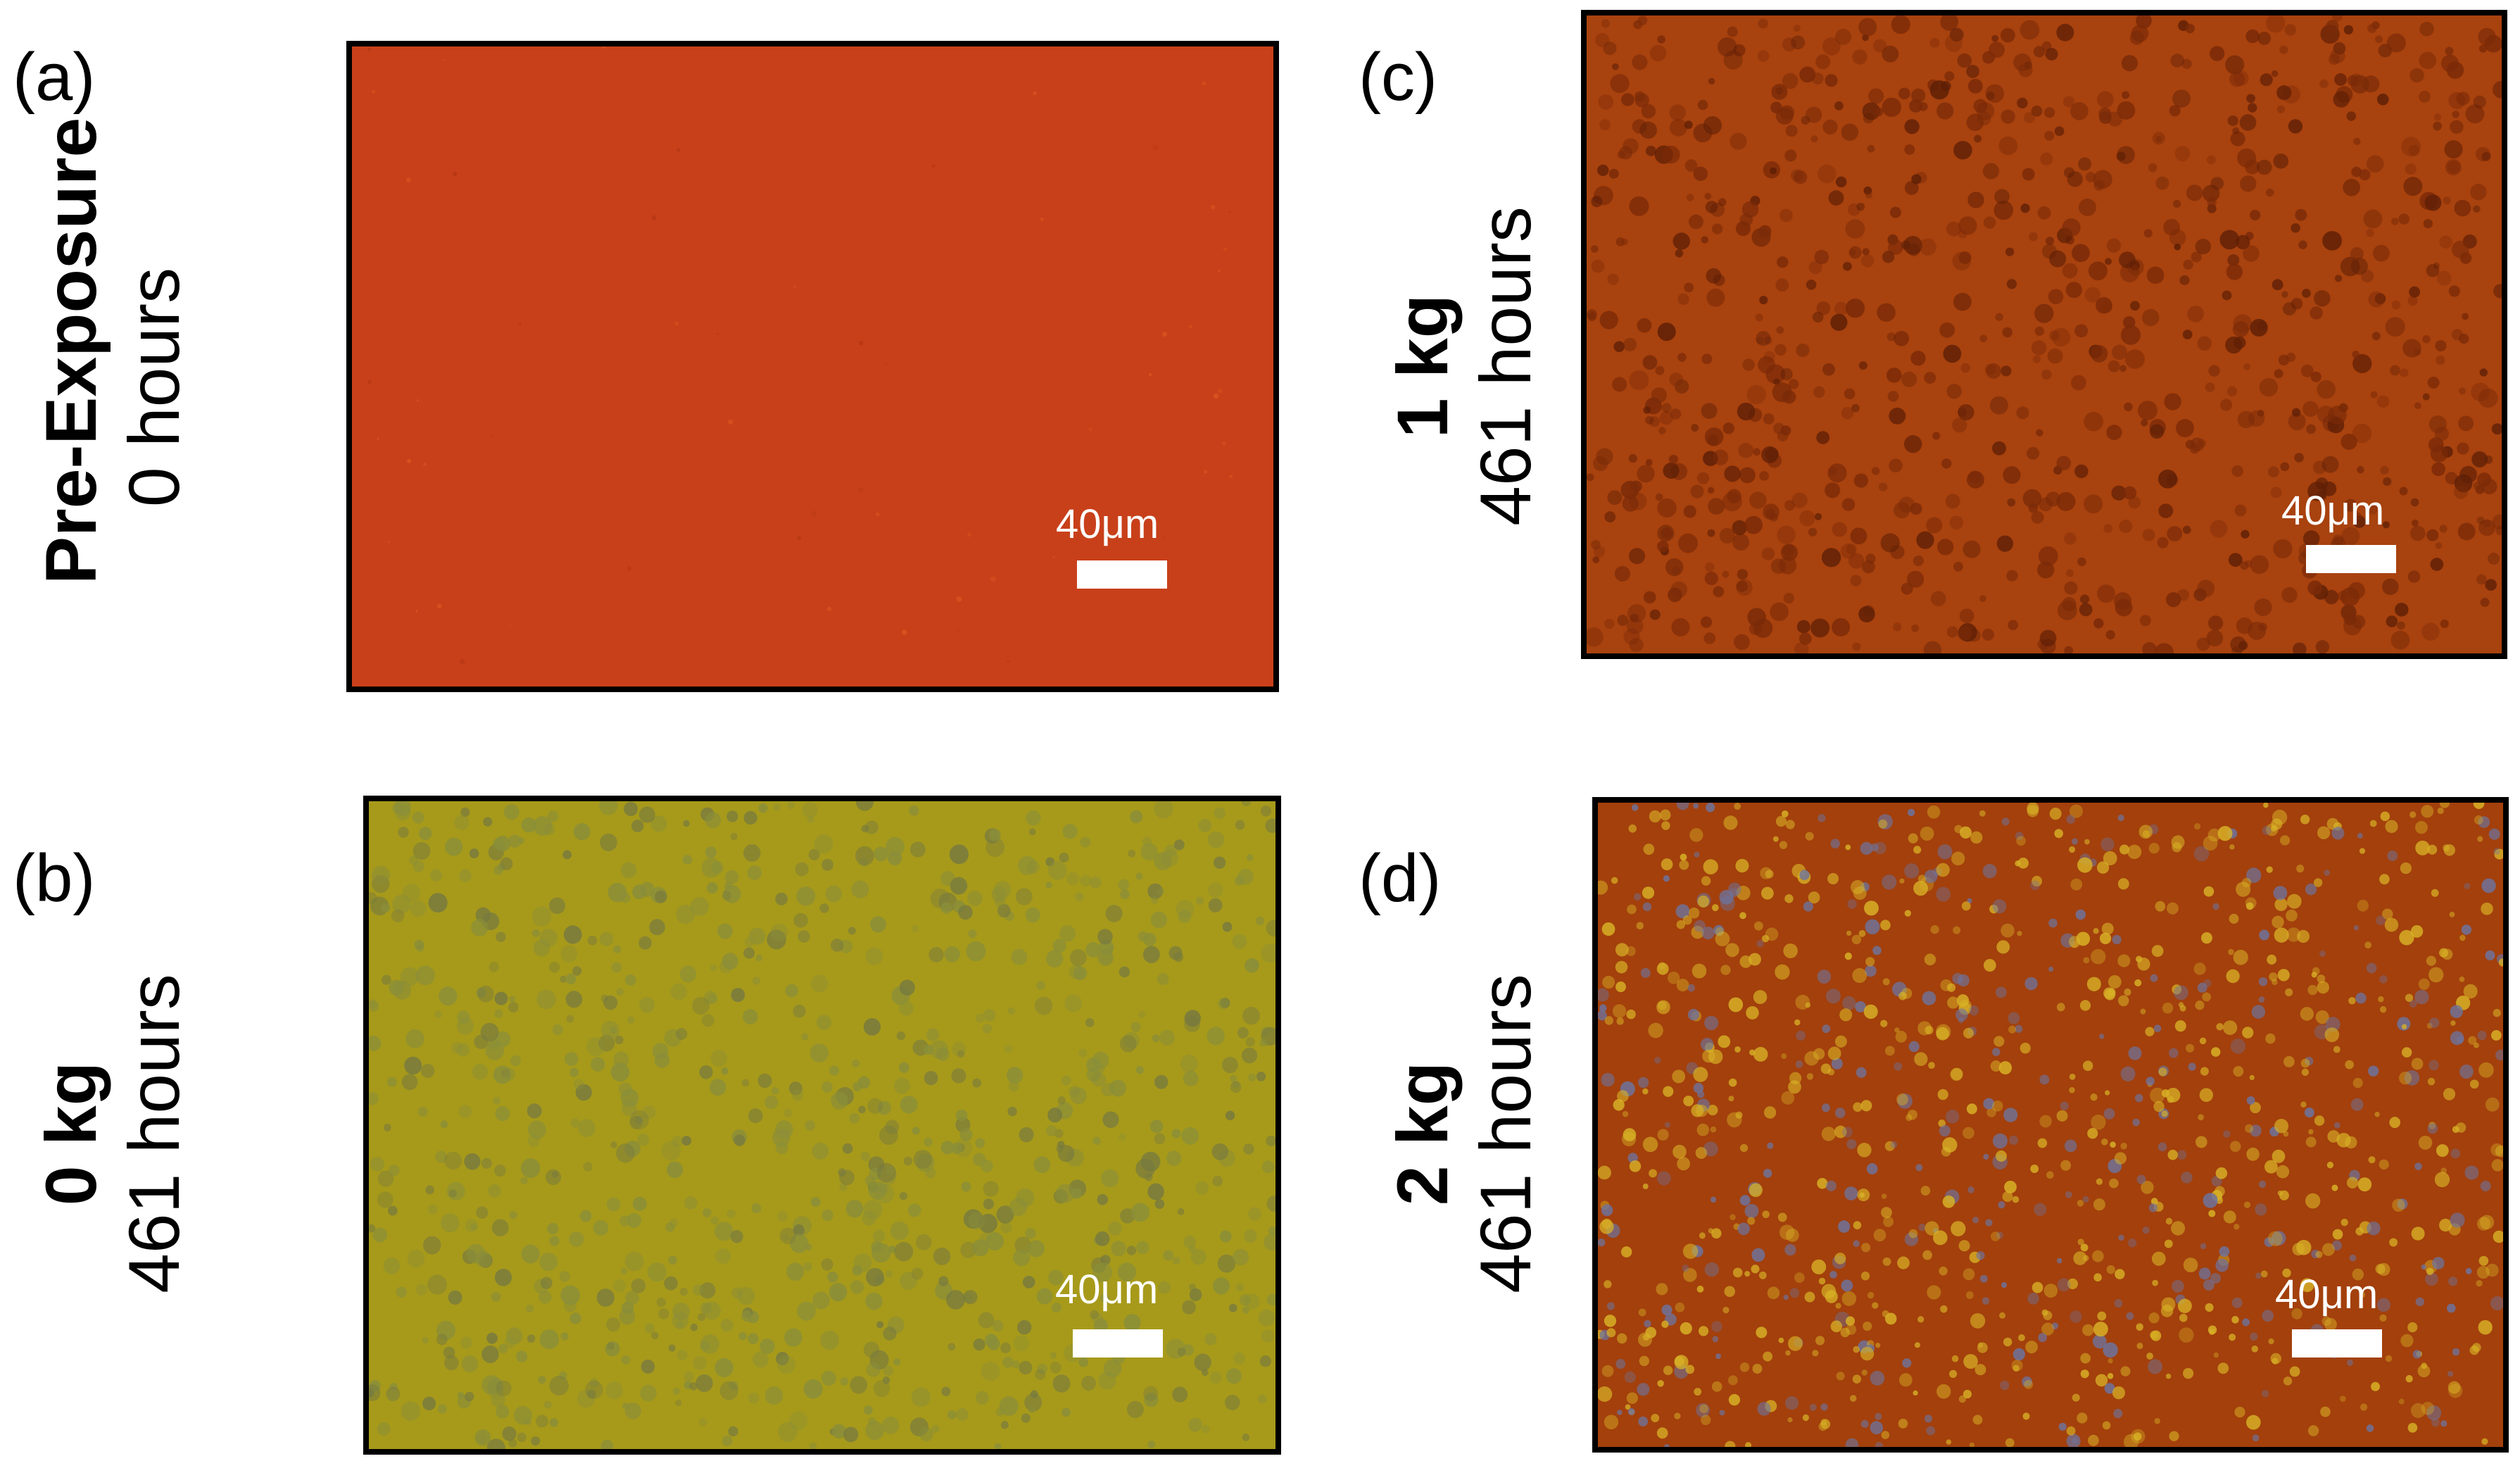 Image resolution: width=2520 pixels, height=1461 pixels. Describe the element at coordinates (2337, 1343) in the screenshot. I see `panel-d-scale-bar` at that location.